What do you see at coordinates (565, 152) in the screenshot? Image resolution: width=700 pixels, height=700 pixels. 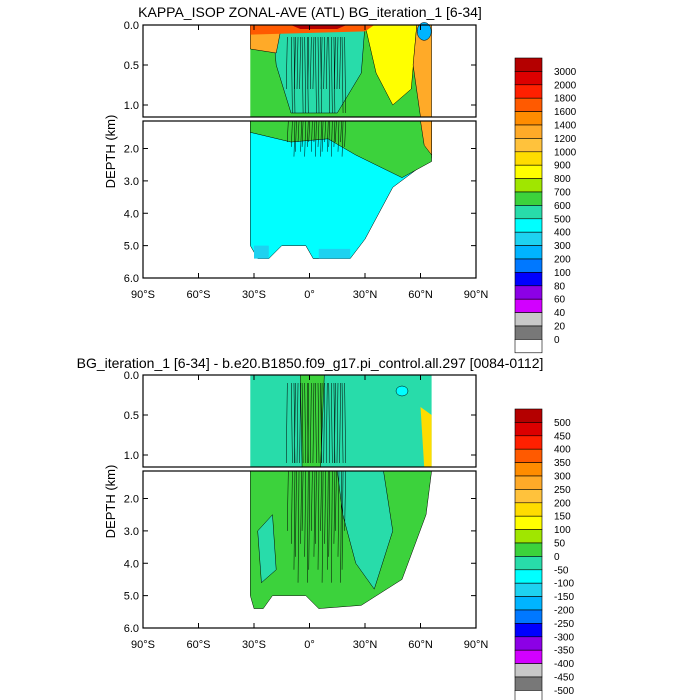 I see `colorbar-label: 1000` at bounding box center [565, 152].